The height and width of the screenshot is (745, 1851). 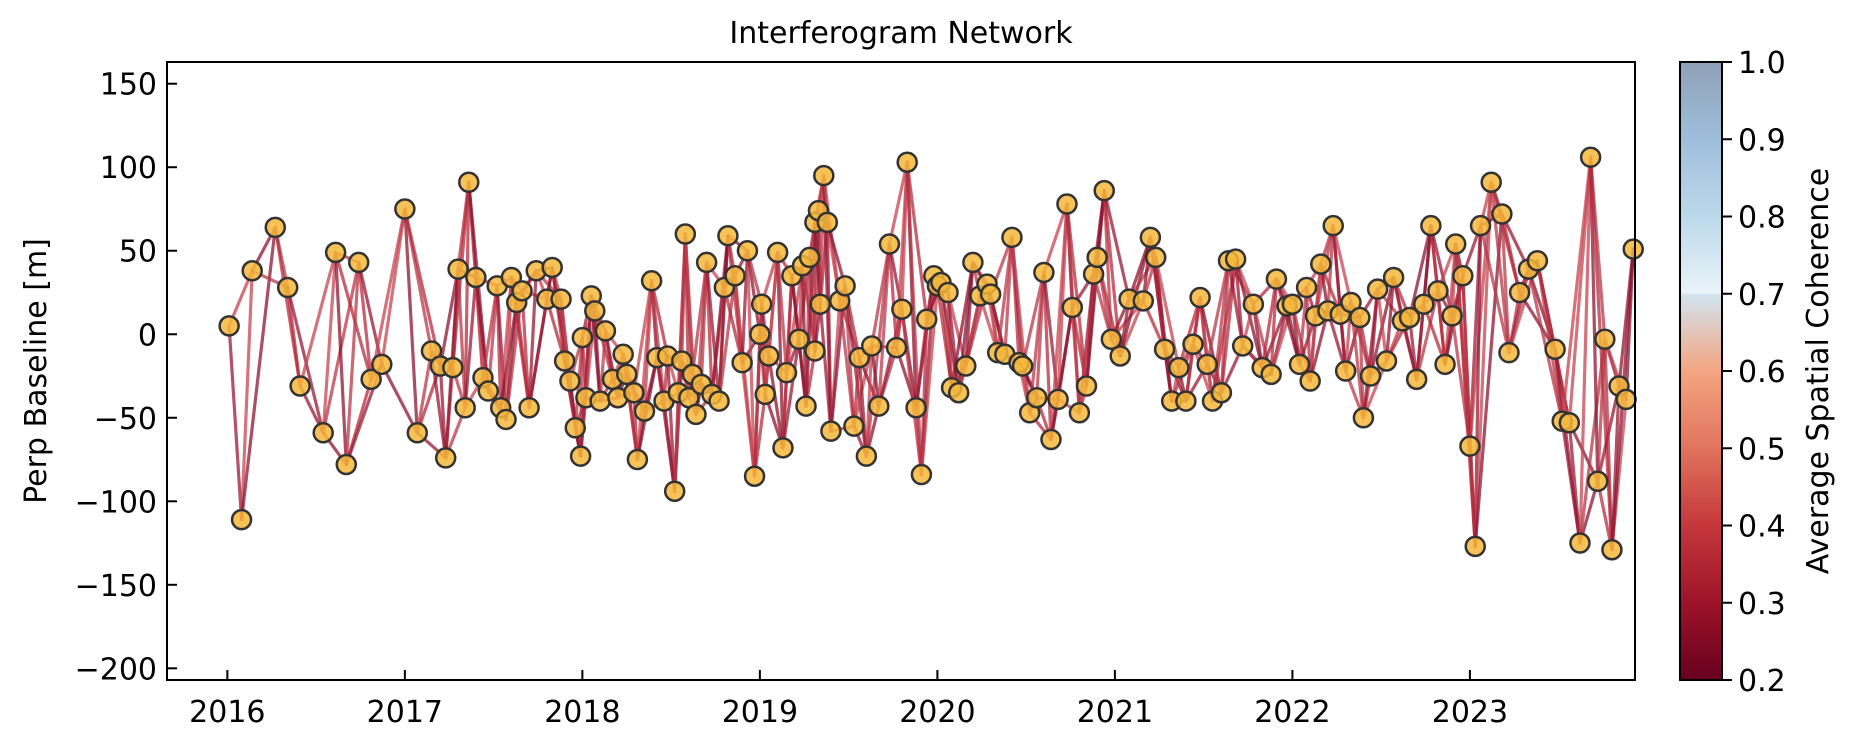 What do you see at coordinates (1762, 604) in the screenshot?
I see `colorbar-tick-label: 0.3` at bounding box center [1762, 604].